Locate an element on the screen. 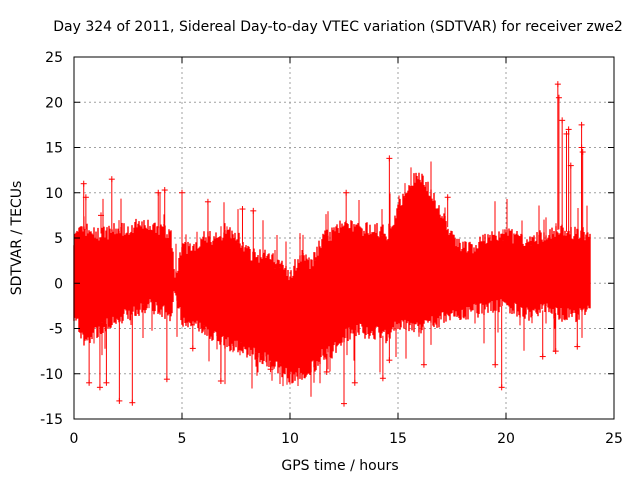 This screenshot has width=640, height=480. x-axis-label: GPS time / hours is located at coordinates (339, 466).